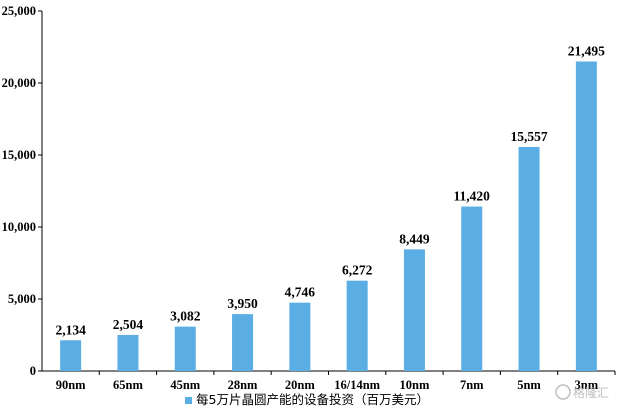  Describe the element at coordinates (70, 329) in the screenshot. I see `data-label: 2,134` at that location.